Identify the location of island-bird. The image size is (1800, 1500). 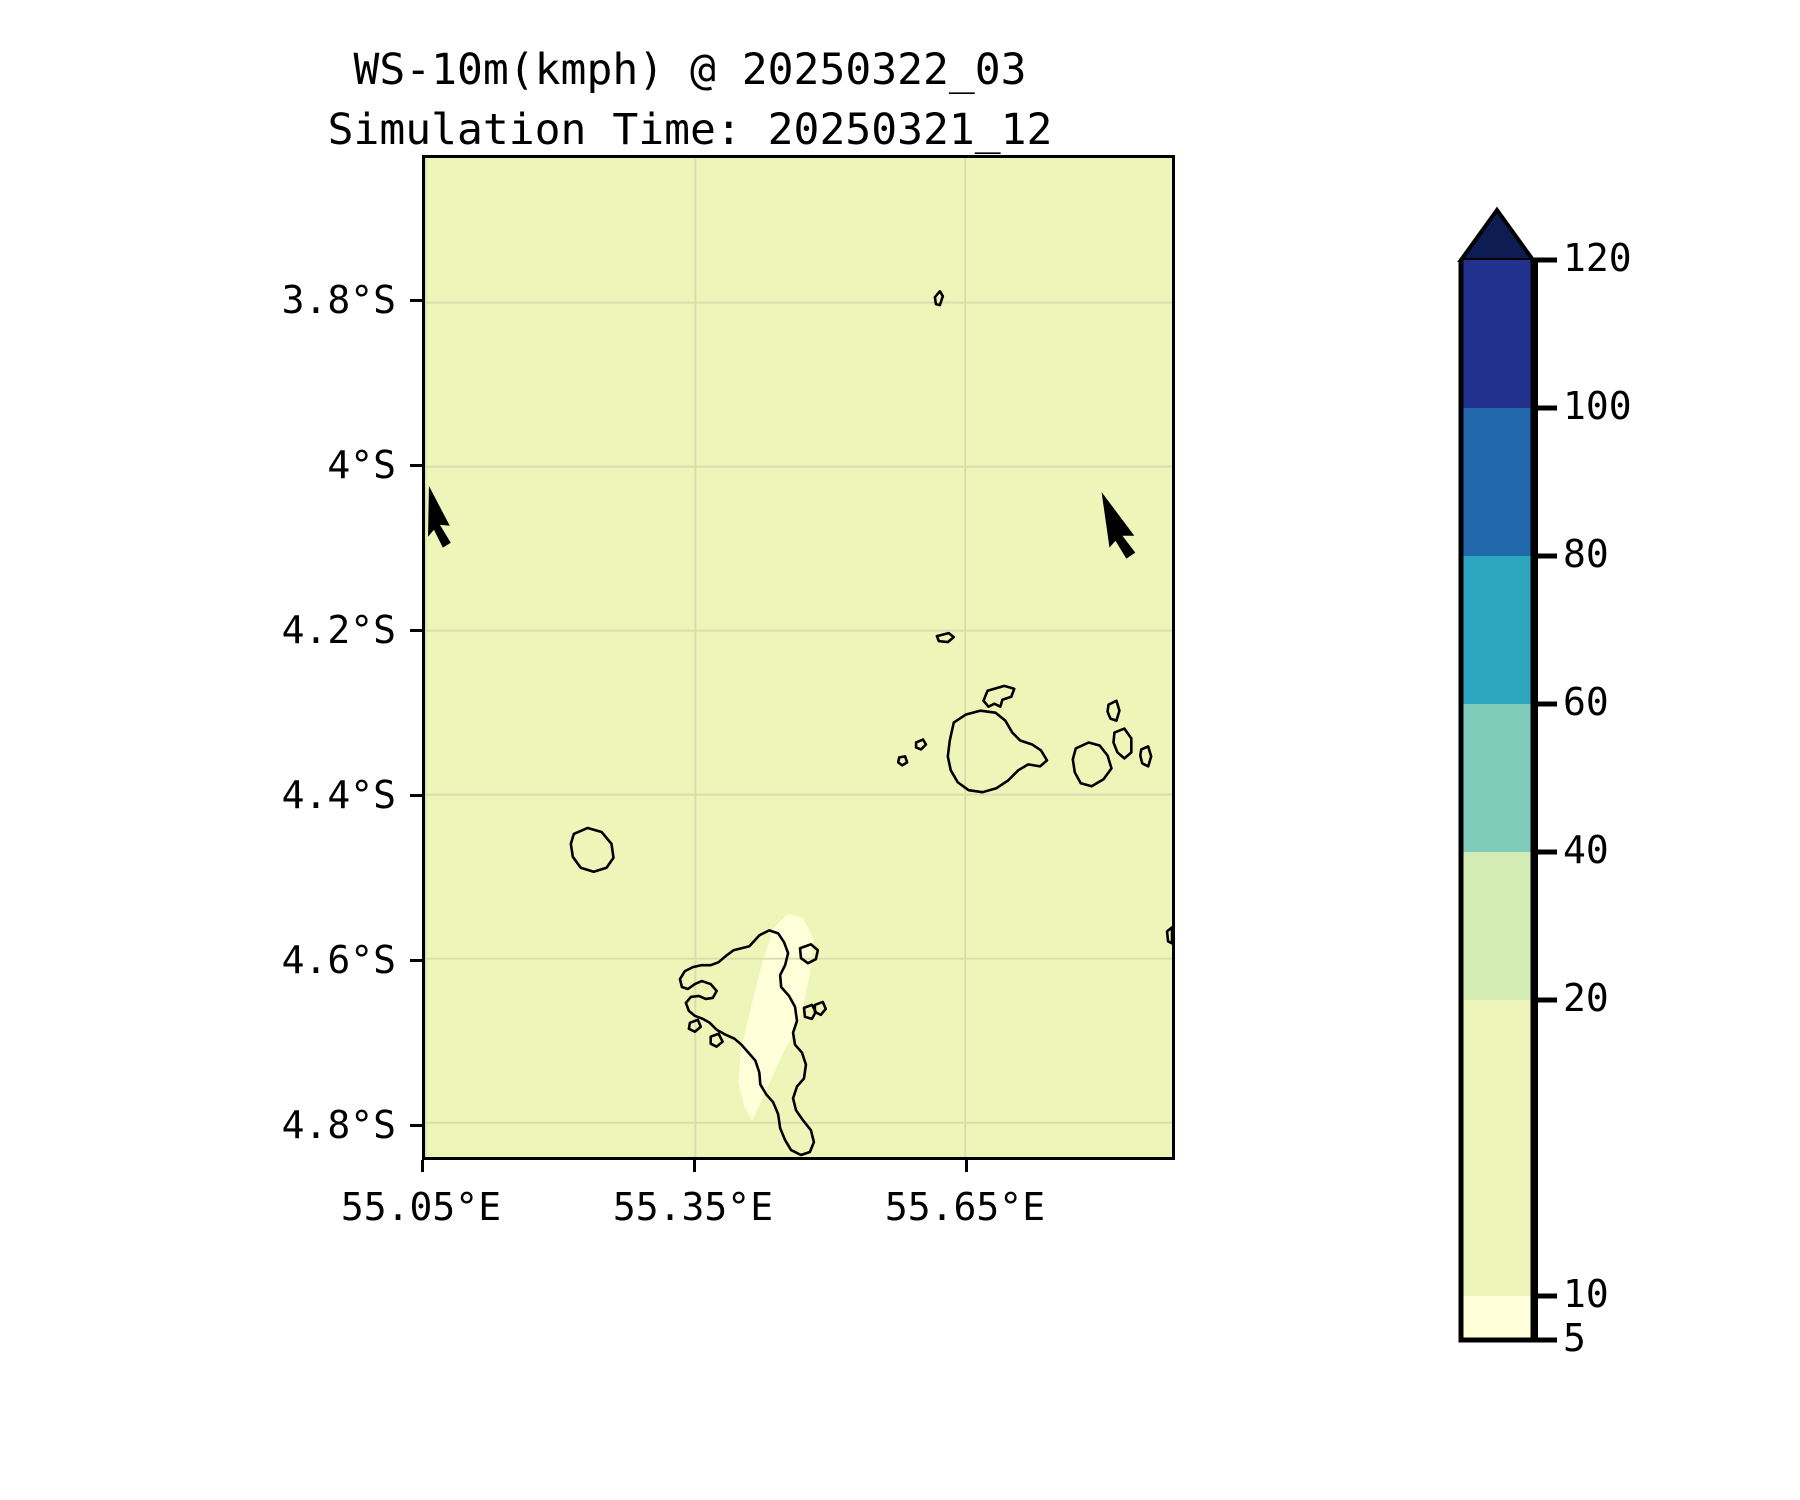
(939, 298).